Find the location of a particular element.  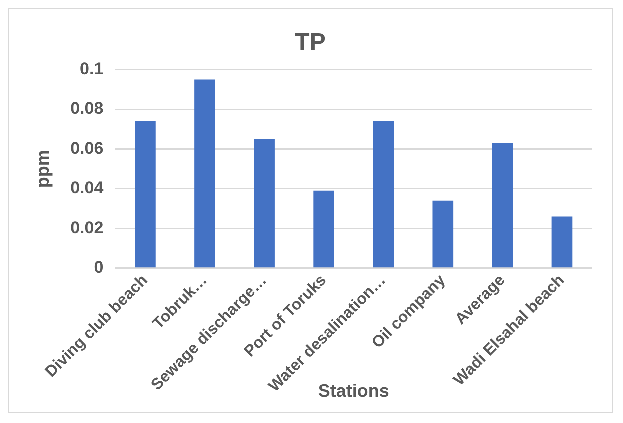

y-tick-label: 0.04 is located at coordinates (87, 188).